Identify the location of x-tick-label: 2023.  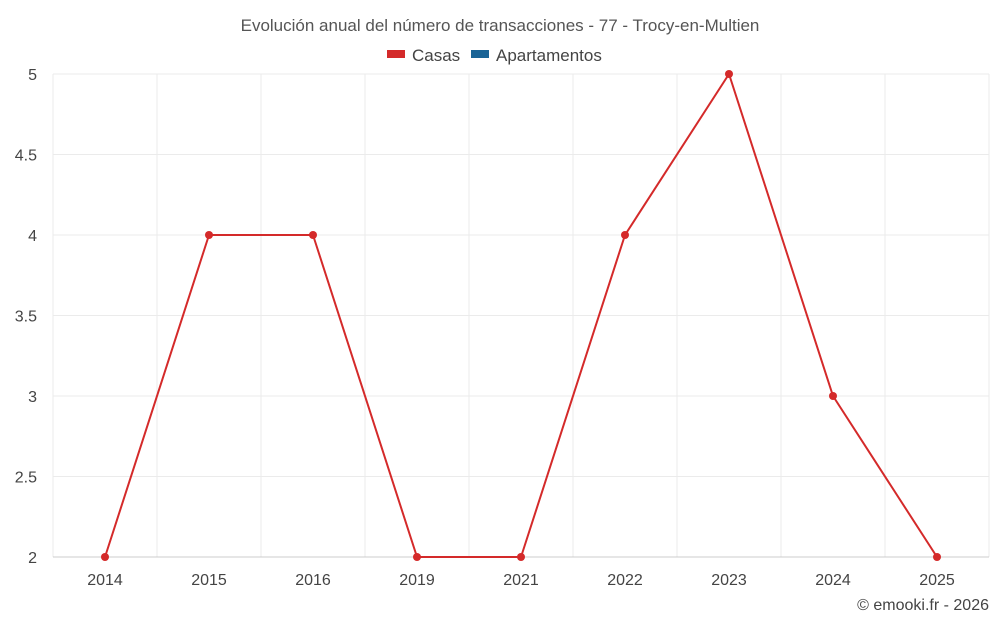
(729, 580).